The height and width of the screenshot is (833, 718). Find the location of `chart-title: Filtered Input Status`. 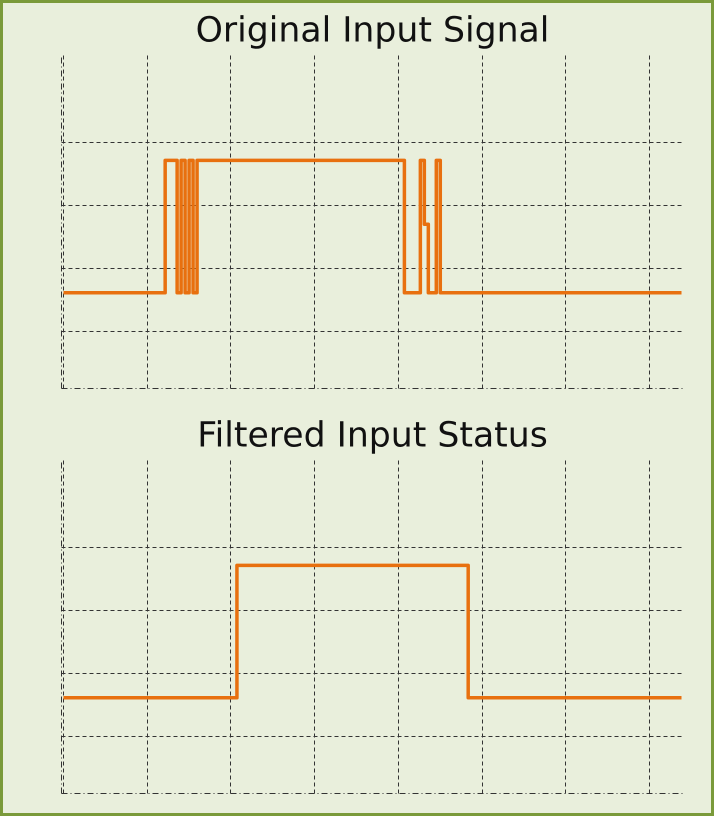

chart-title: Filtered Input Status is located at coordinates (372, 436).